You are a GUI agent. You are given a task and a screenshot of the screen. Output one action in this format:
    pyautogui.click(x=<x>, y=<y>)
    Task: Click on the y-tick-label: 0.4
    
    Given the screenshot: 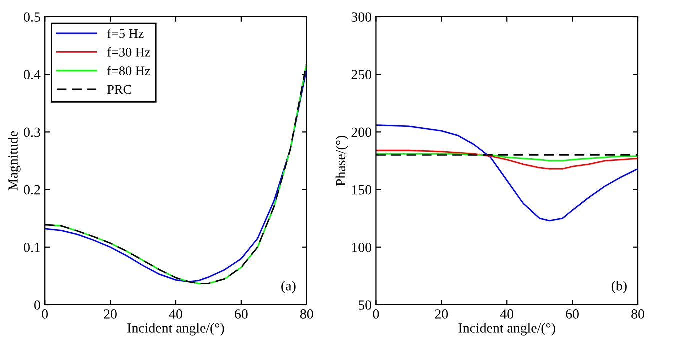 What is the action you would take?
    pyautogui.click(x=32, y=75)
    